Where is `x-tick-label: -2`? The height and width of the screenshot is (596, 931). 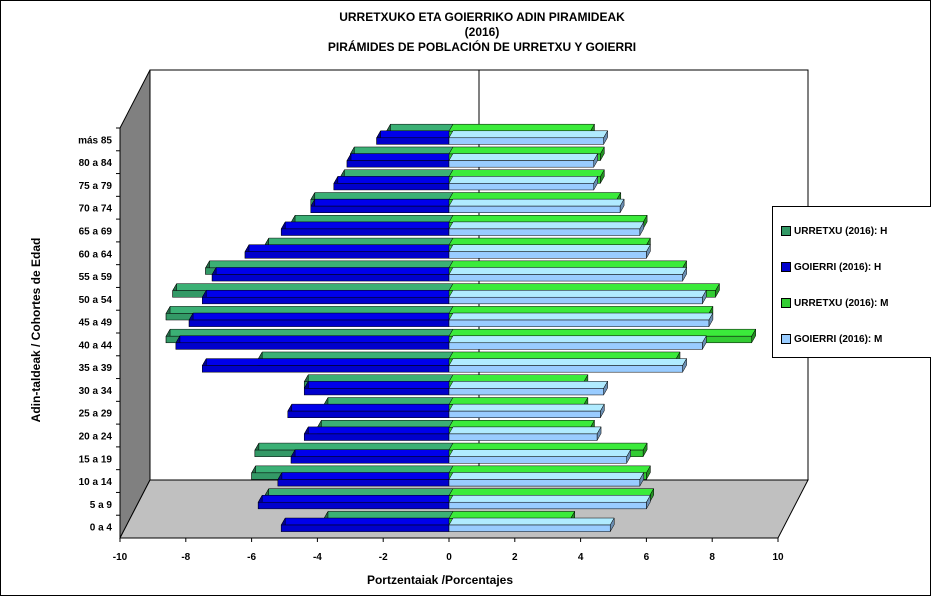 x-tick-label: -2 is located at coordinates (383, 557).